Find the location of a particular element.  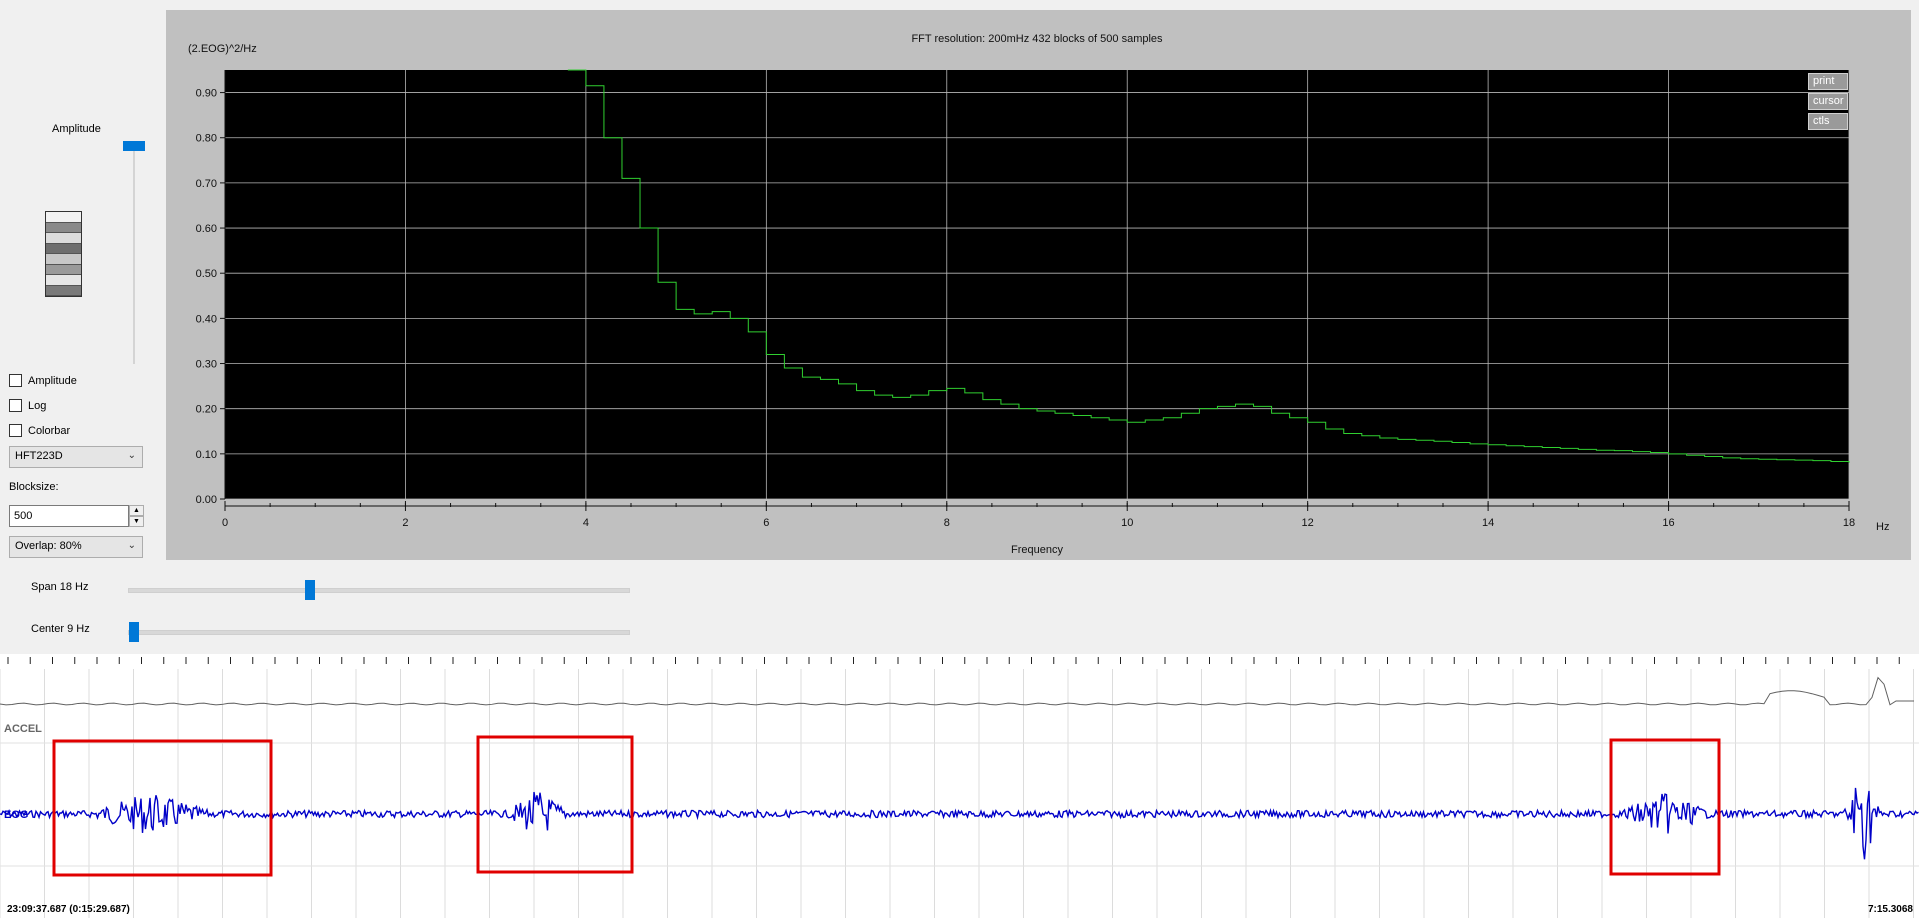

amplitude-slider-label: Amplitude is located at coordinates (76, 129).